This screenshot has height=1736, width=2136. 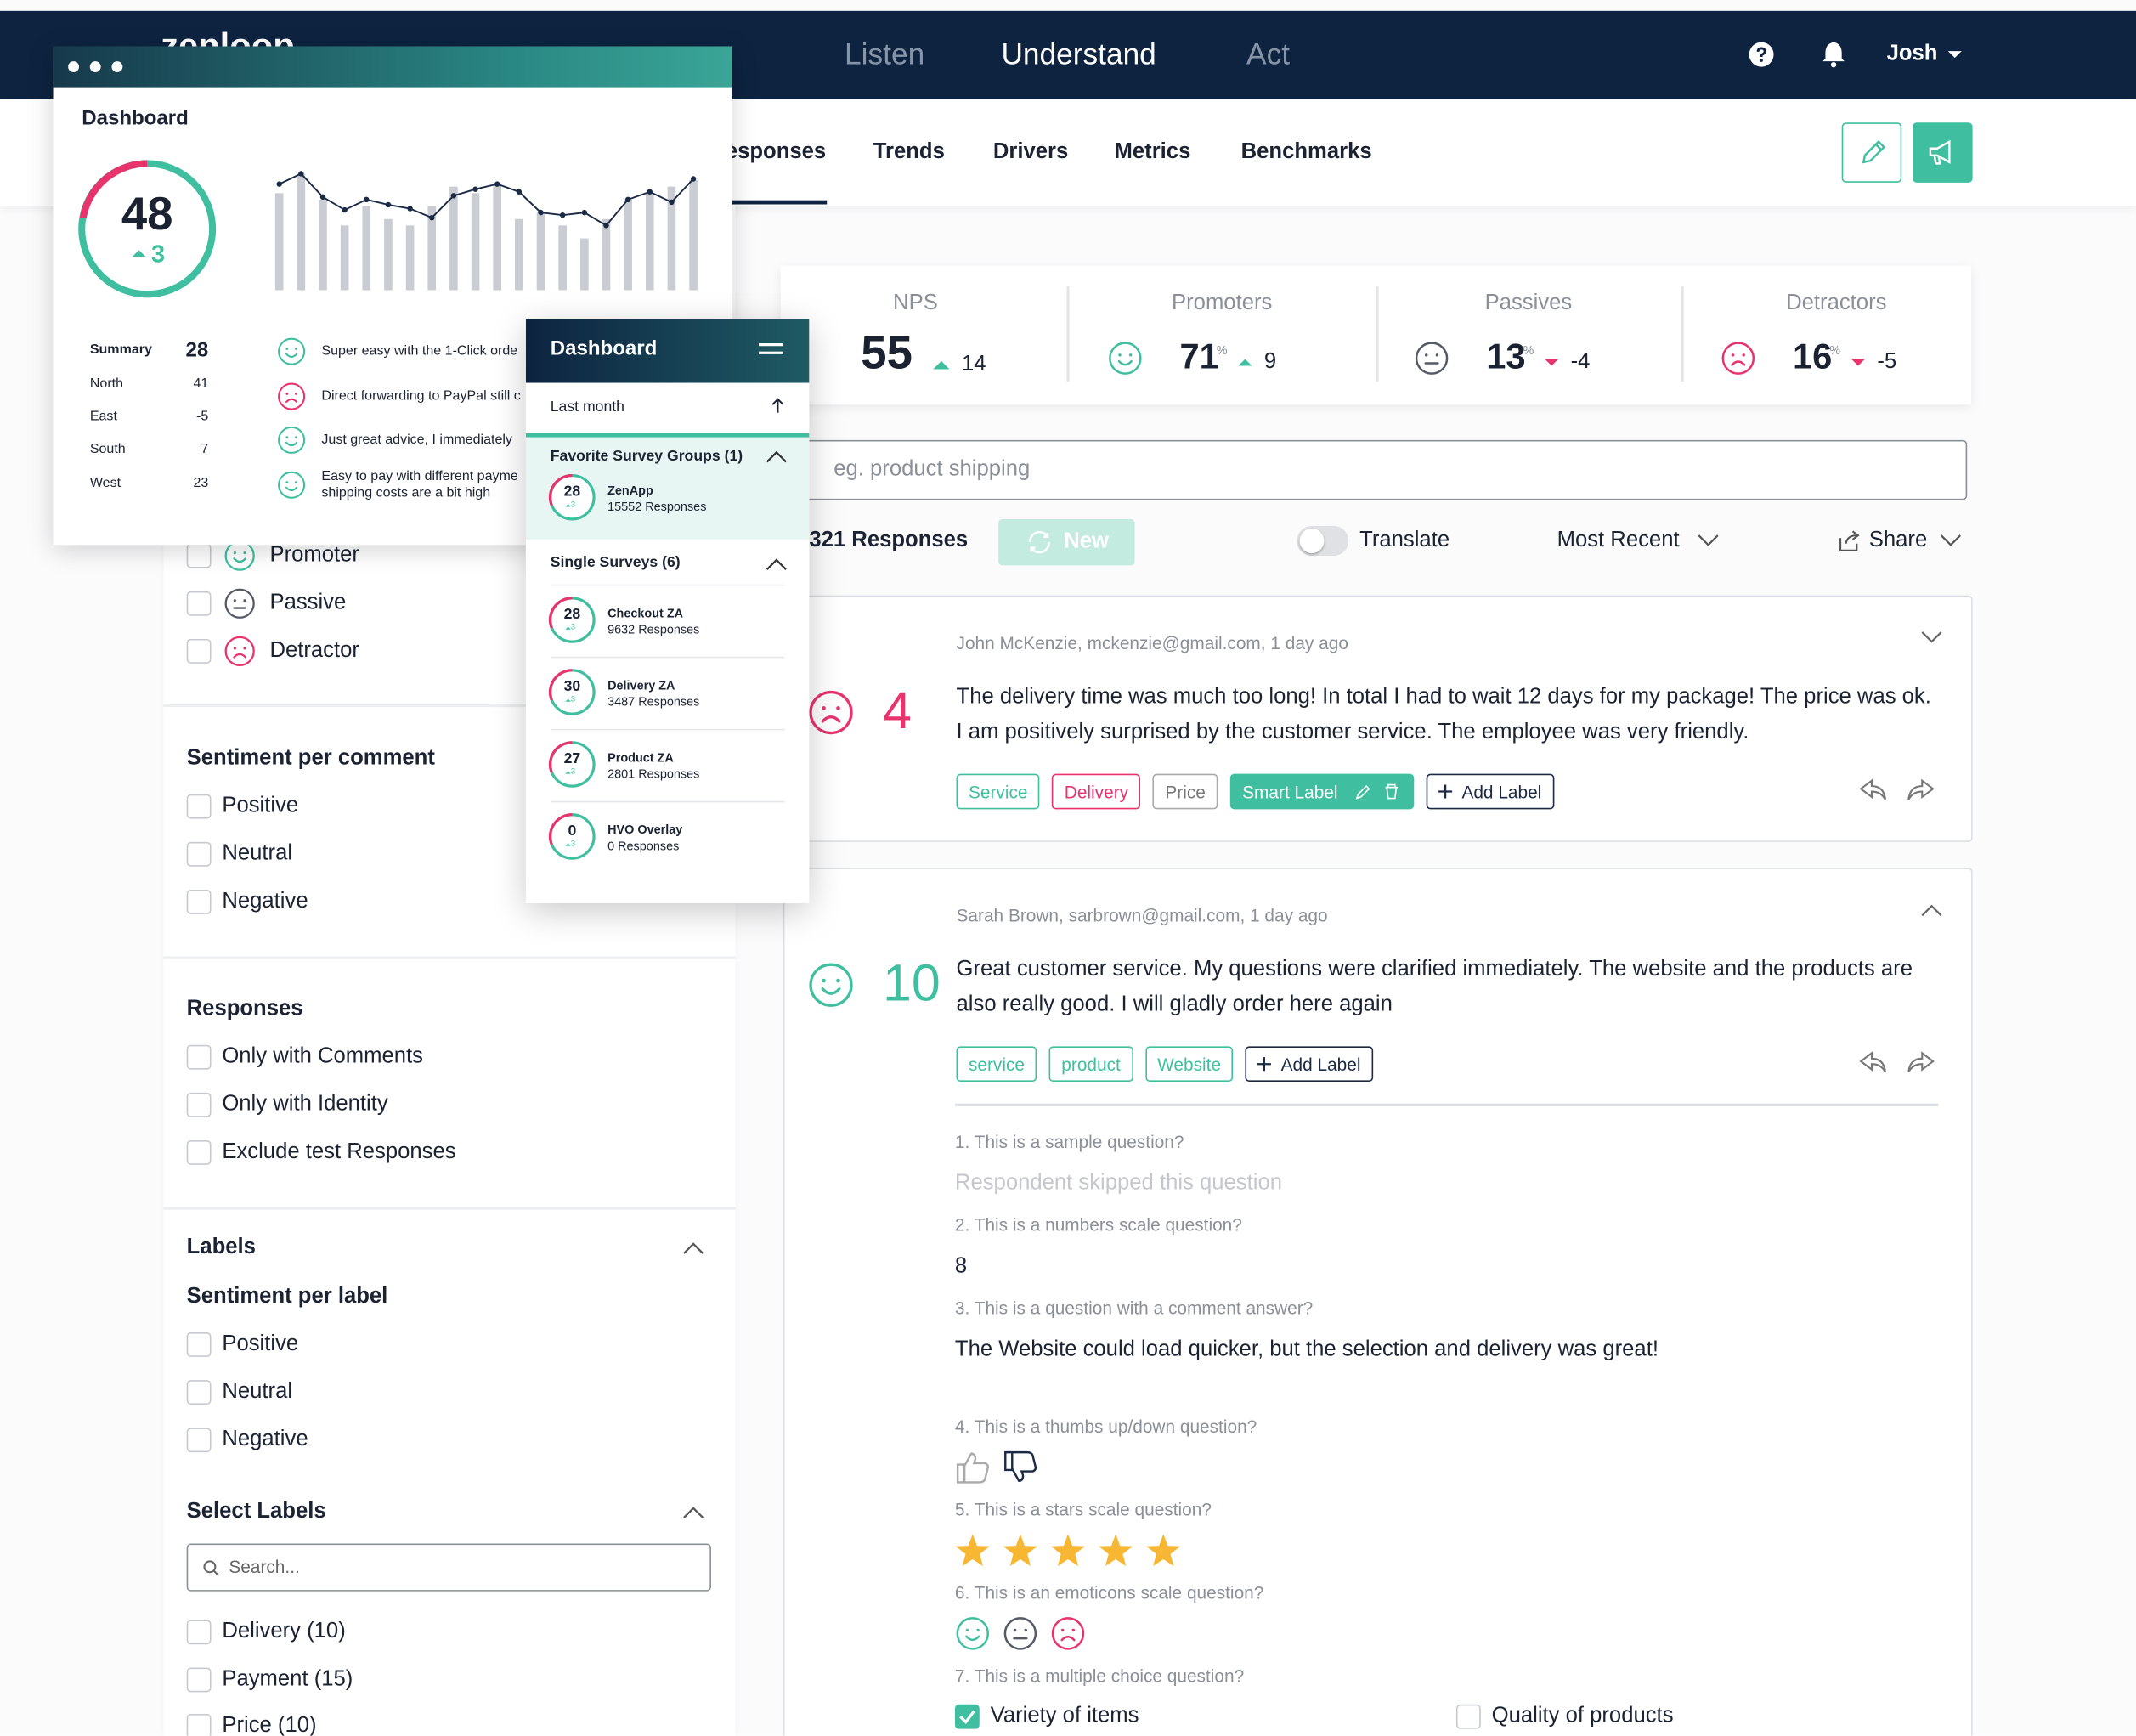 I want to click on label-tools, so click(x=1377, y=792).